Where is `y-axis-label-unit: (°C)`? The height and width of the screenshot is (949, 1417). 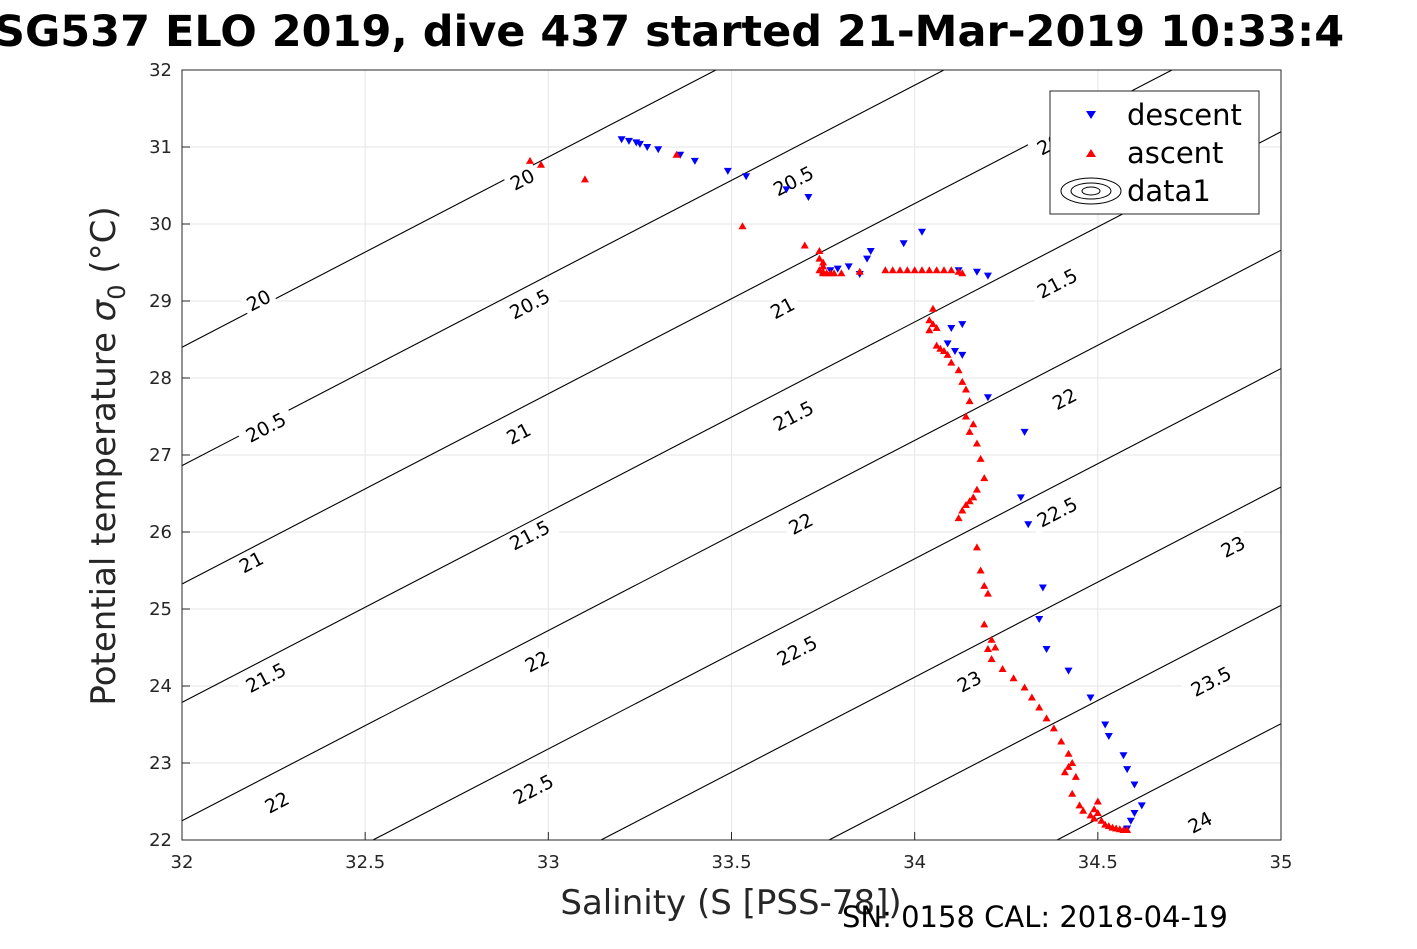 y-axis-label-unit: (°C) is located at coordinates (104, 245).